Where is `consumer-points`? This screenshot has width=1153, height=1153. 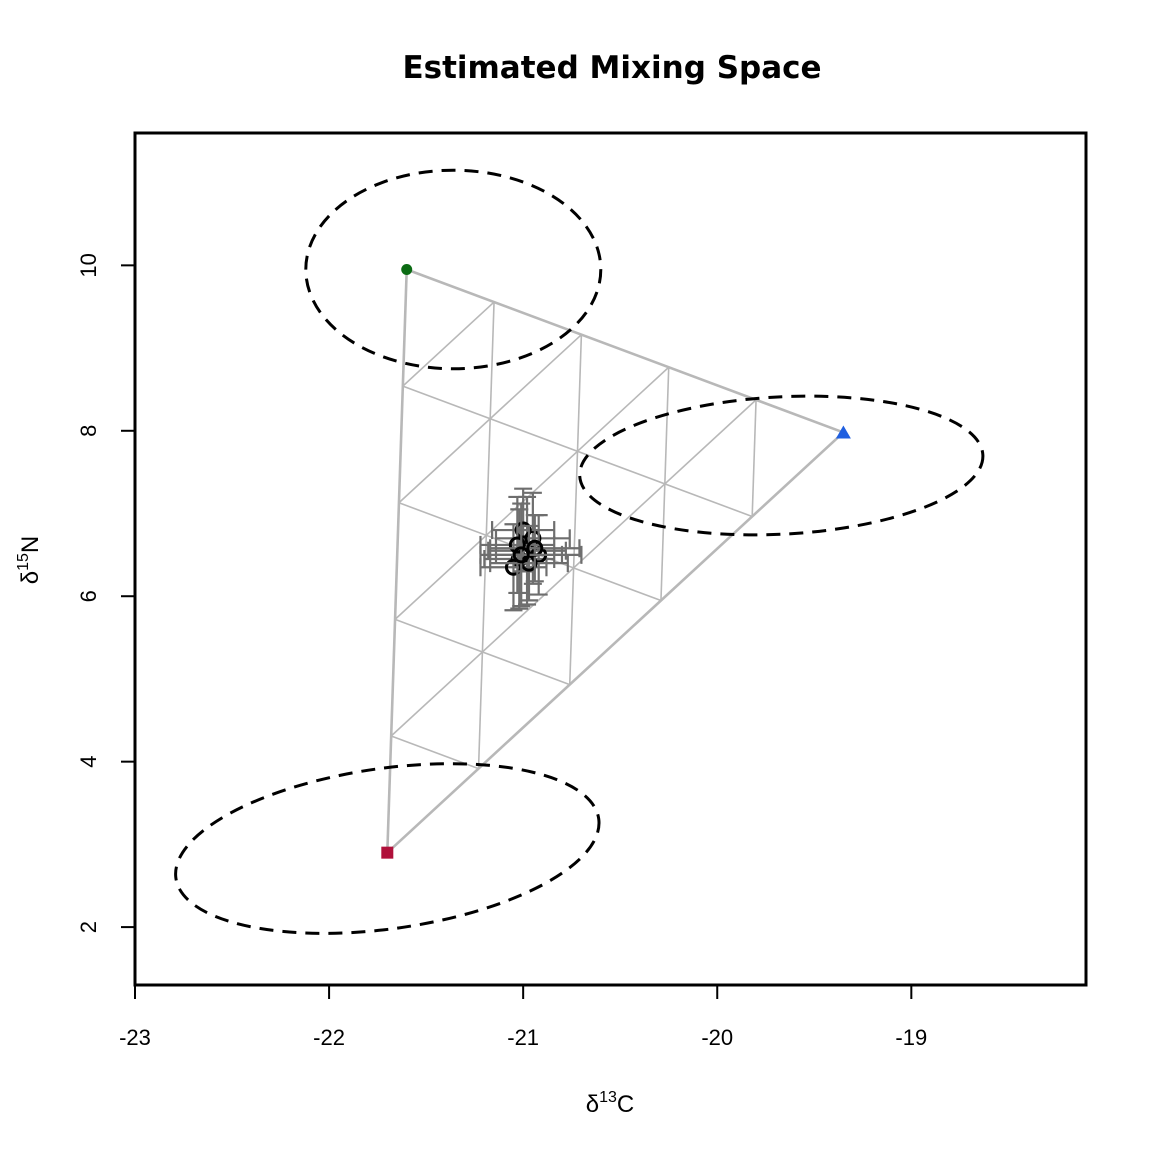
consumer-points is located at coordinates (531, 549).